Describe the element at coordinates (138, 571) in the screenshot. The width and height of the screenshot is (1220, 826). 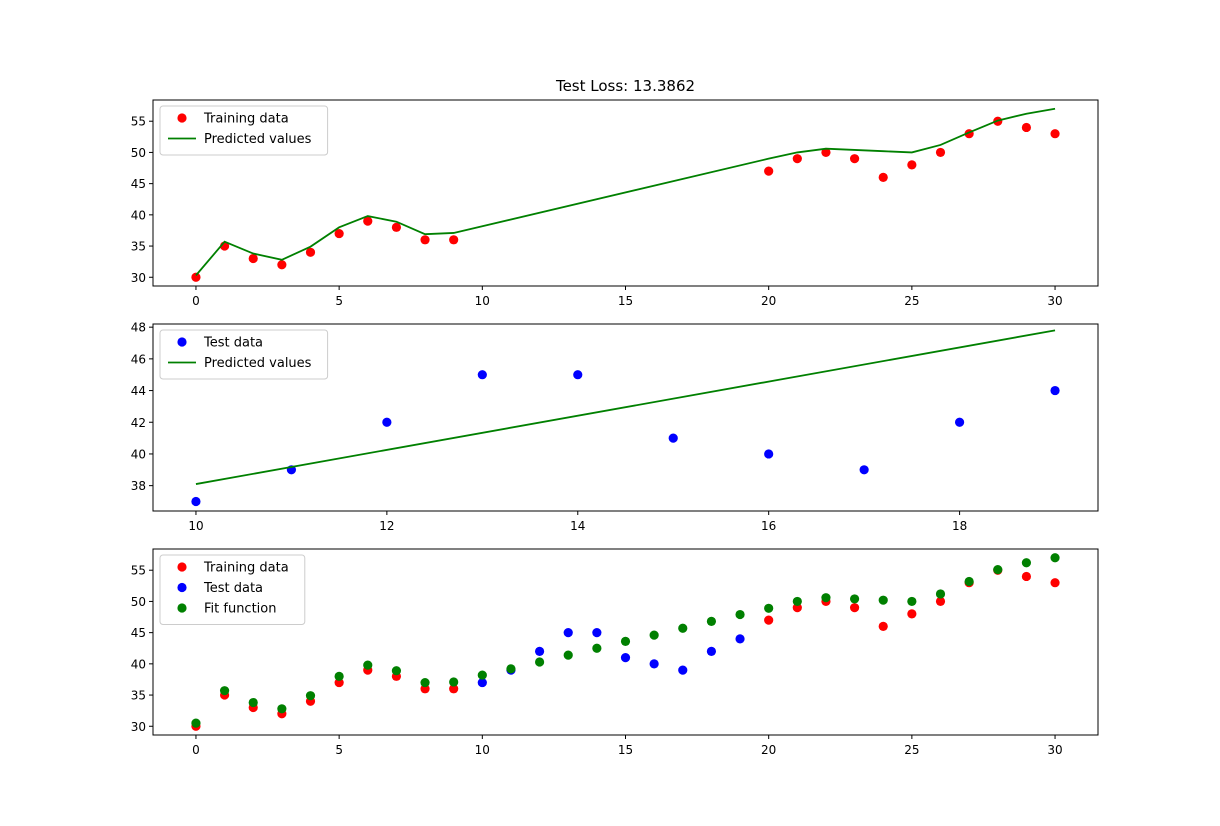
I see `y-tick-label: 55` at that location.